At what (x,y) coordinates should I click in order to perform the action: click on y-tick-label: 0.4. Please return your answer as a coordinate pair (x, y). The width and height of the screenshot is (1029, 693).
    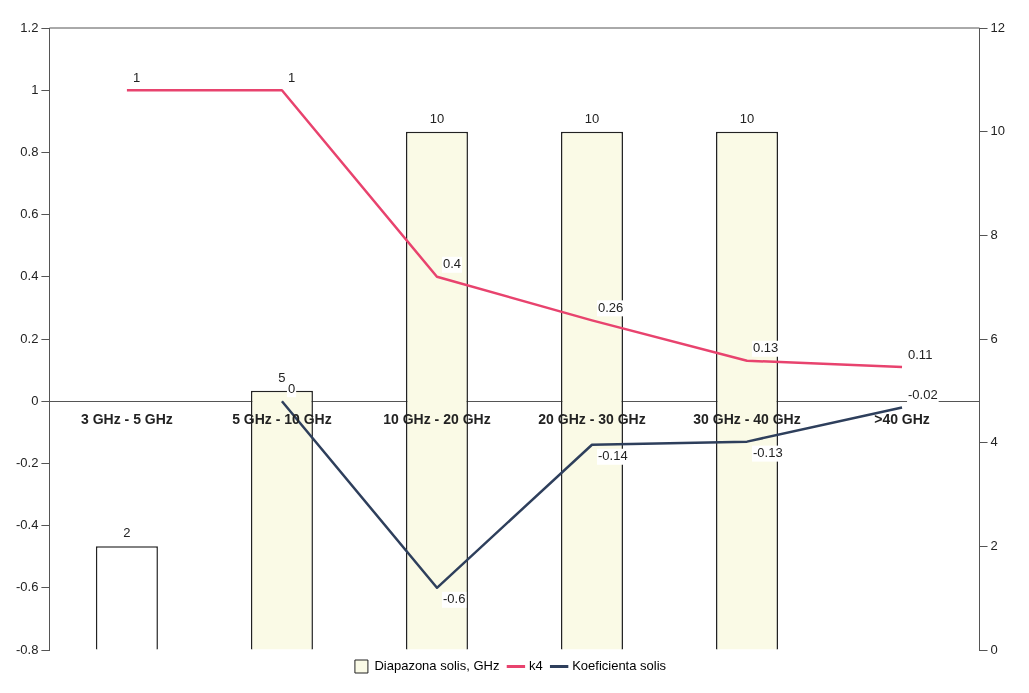
    Looking at the image, I should click on (29, 276).